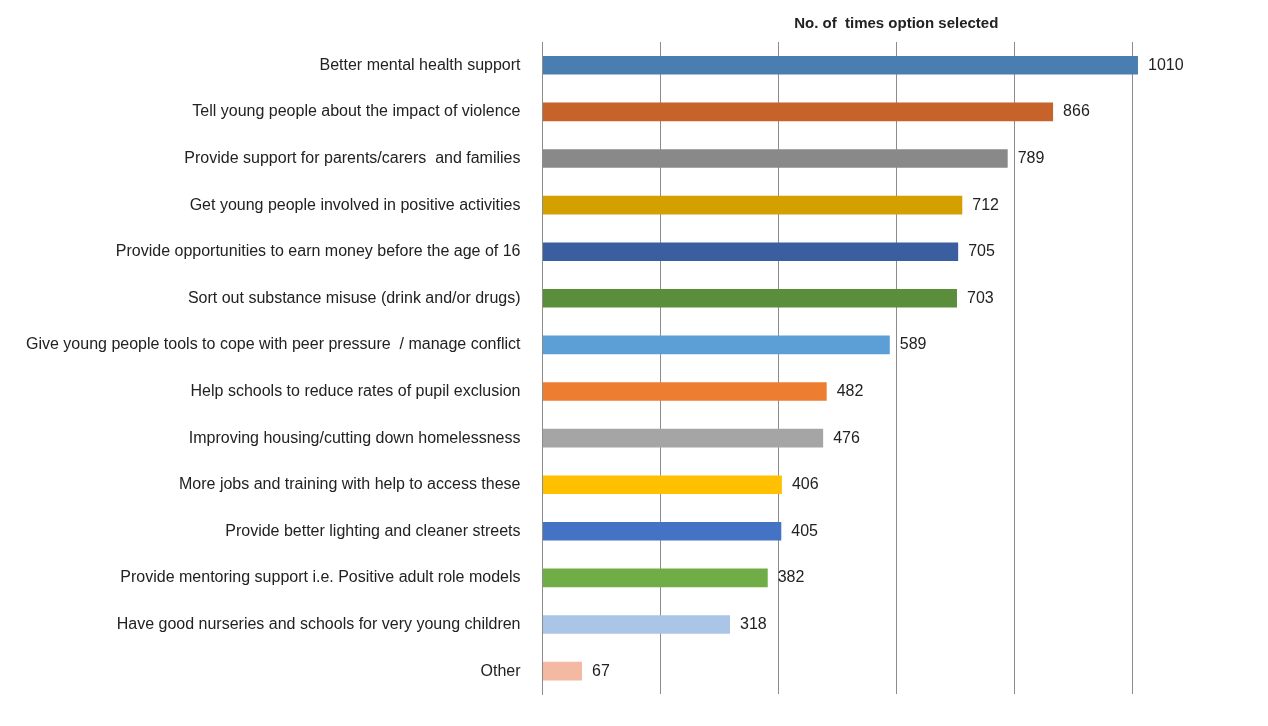 Image resolution: width=1268 pixels, height=726 pixels. I want to click on y-tick-label: Provide support for parents/carers and families, so click(352, 157).